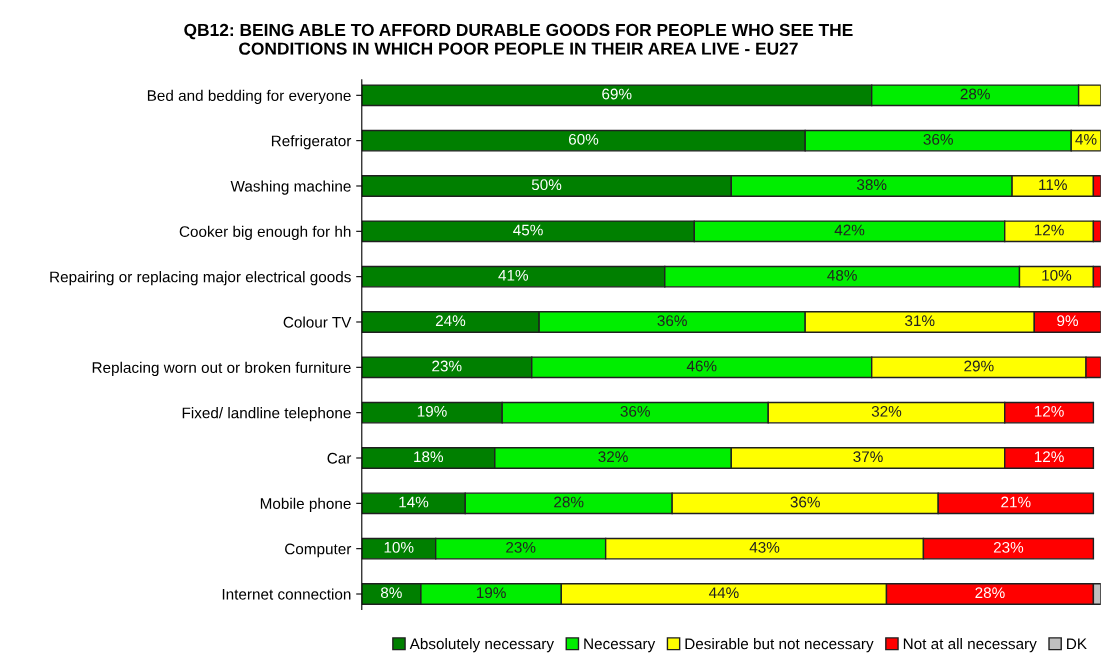 This screenshot has width=1103, height=666. What do you see at coordinates (979, 366) in the screenshot?
I see `data-label: 29%` at bounding box center [979, 366].